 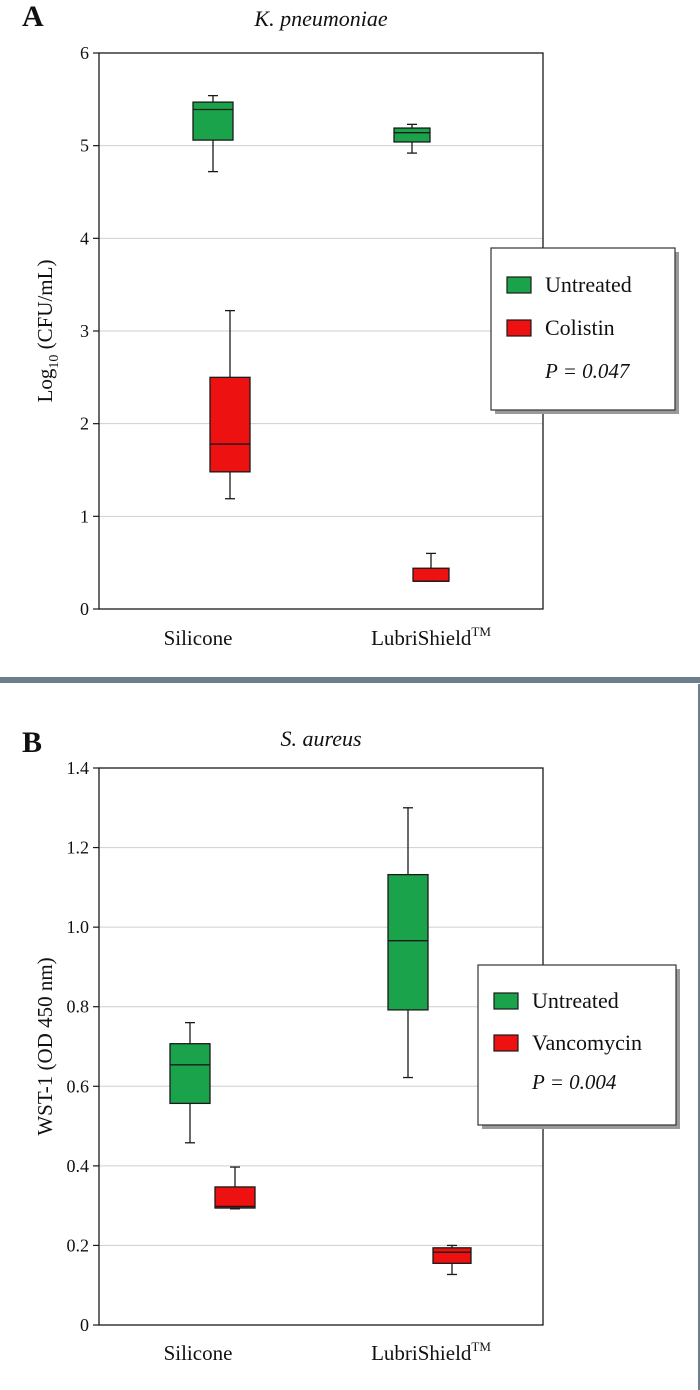 I want to click on y-tick-label: 0.4, so click(x=78, y=1166).